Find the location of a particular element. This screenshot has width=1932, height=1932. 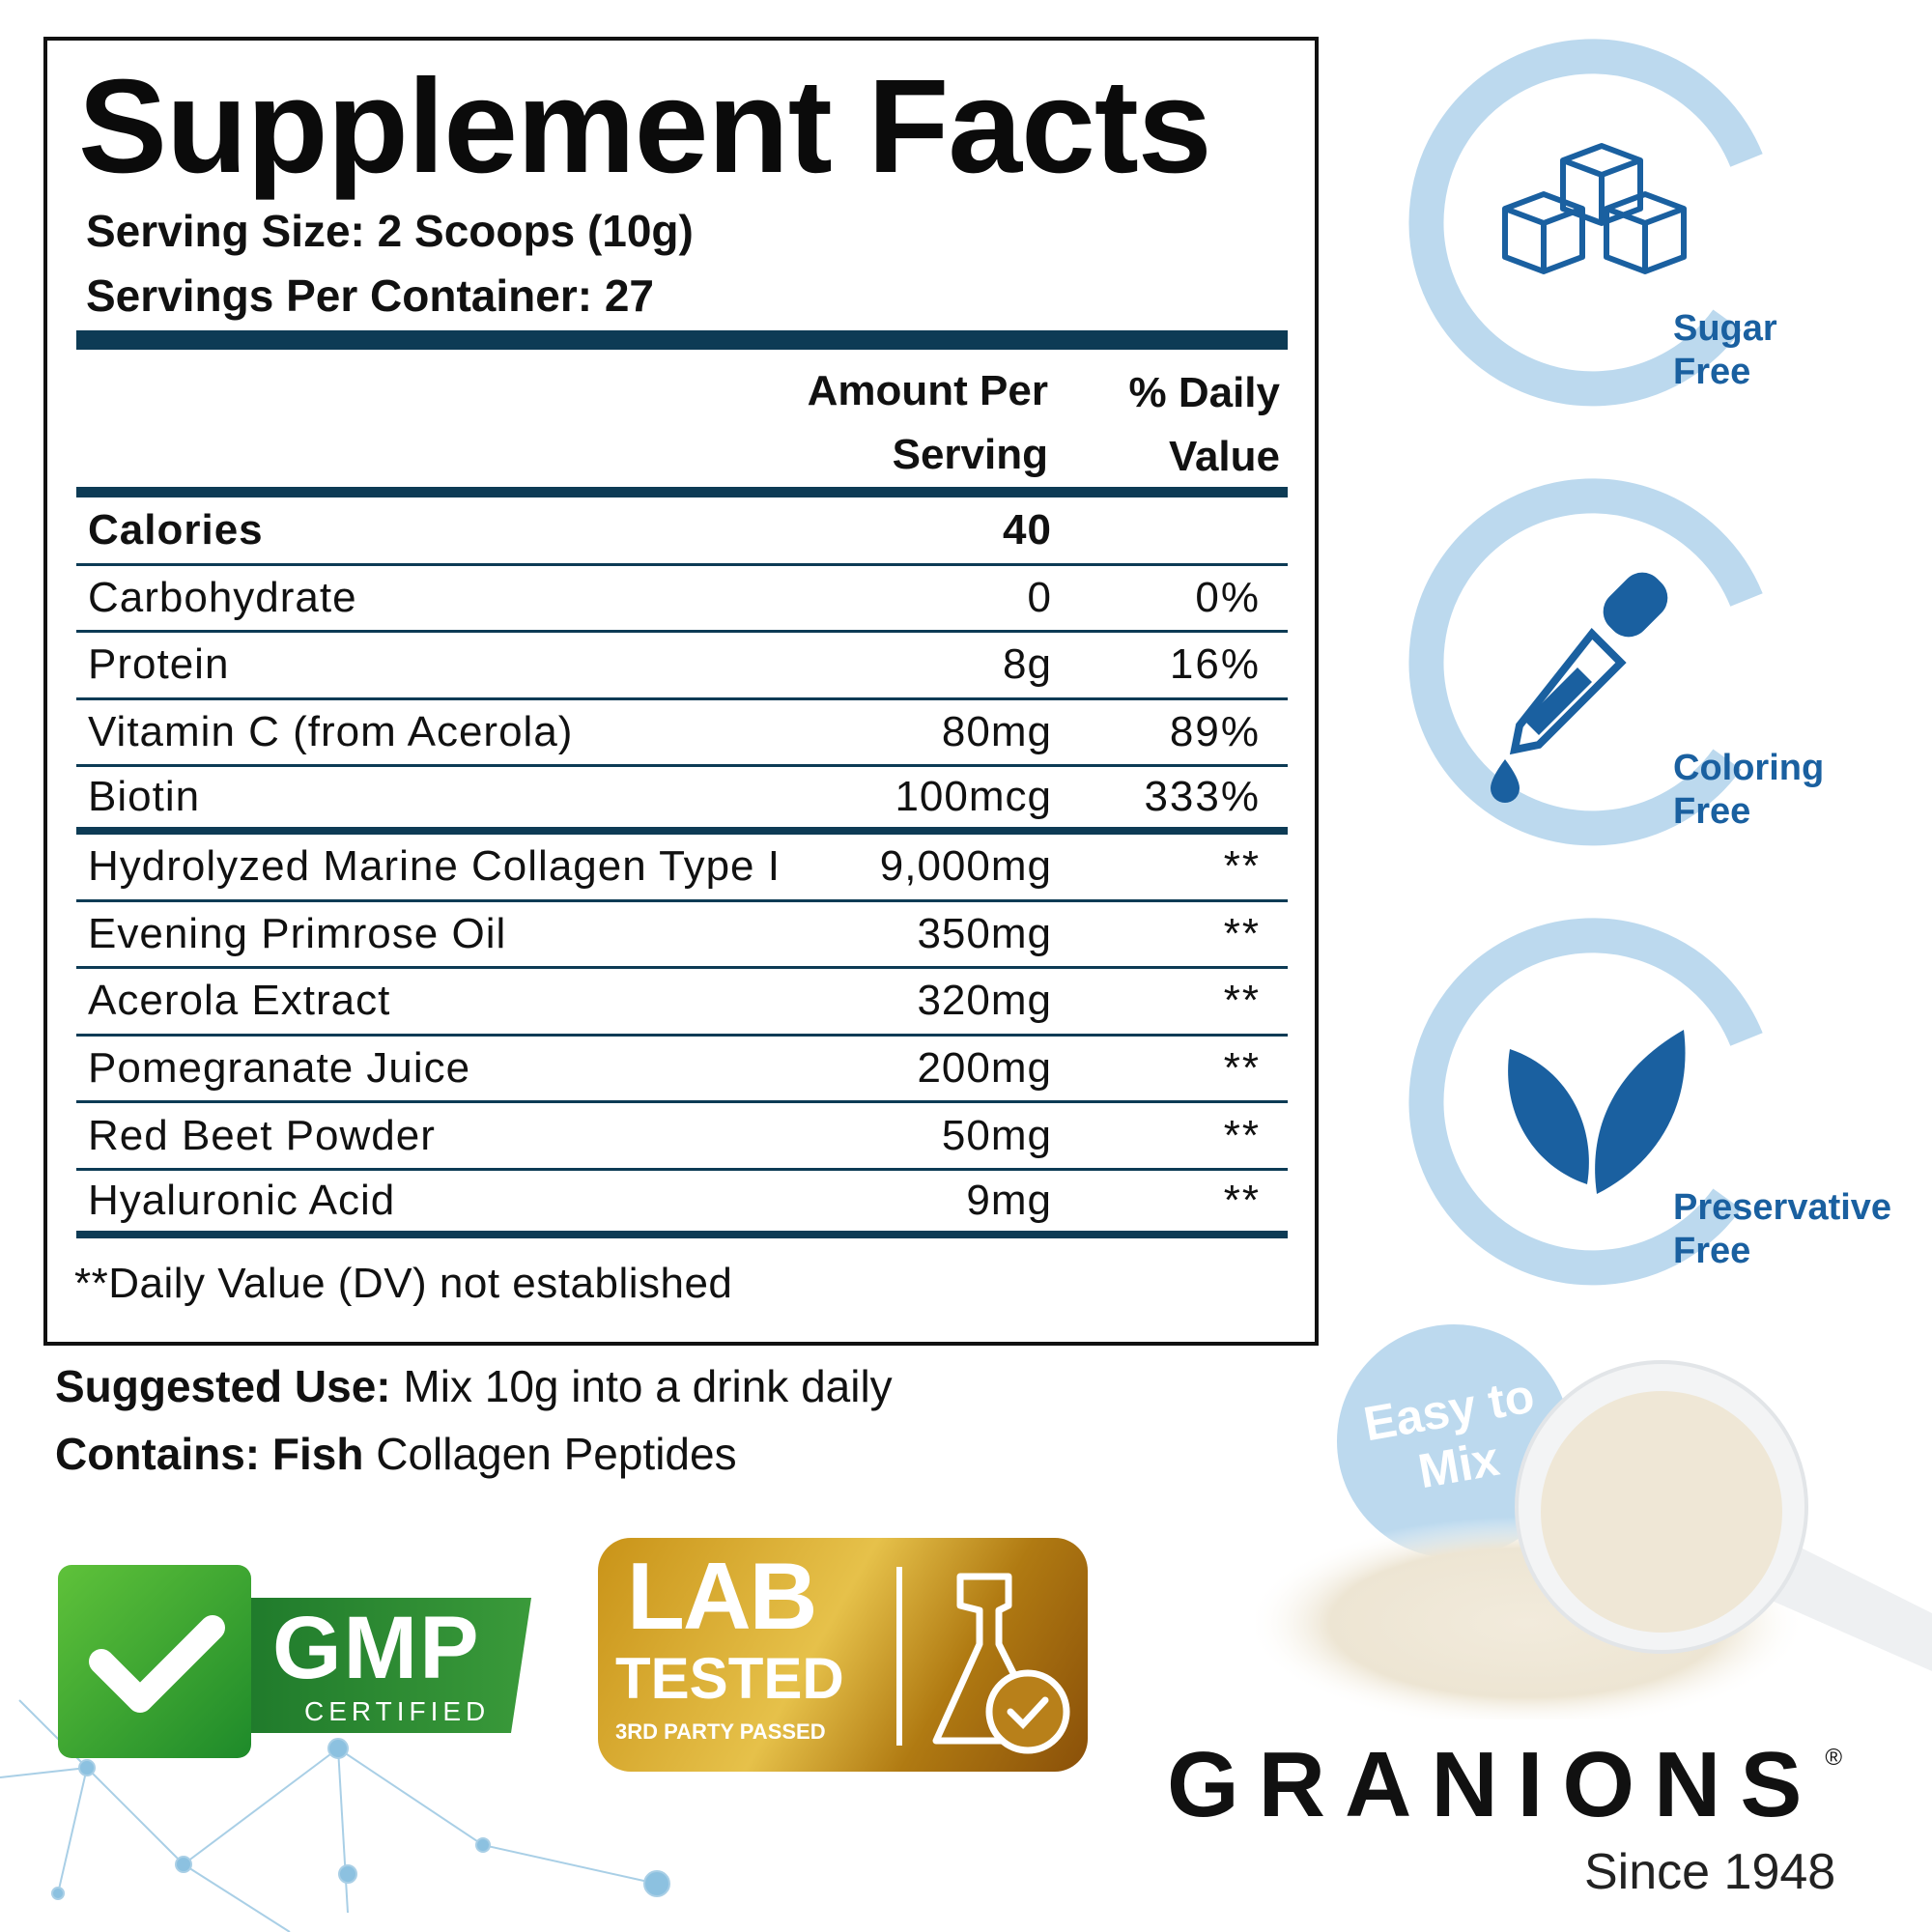

contains: Contains: Fish Collagen Peptides is located at coordinates (396, 1454).